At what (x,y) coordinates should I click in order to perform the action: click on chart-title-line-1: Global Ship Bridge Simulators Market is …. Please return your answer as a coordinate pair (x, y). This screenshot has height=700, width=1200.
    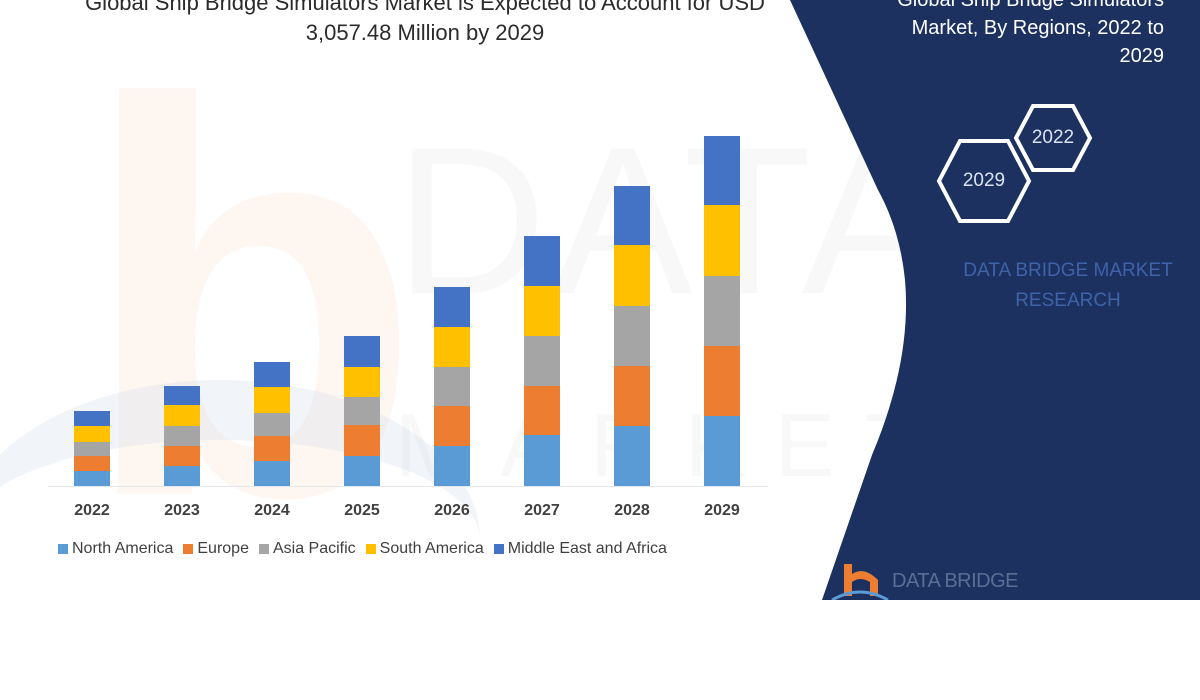
    Looking at the image, I should click on (425, 7).